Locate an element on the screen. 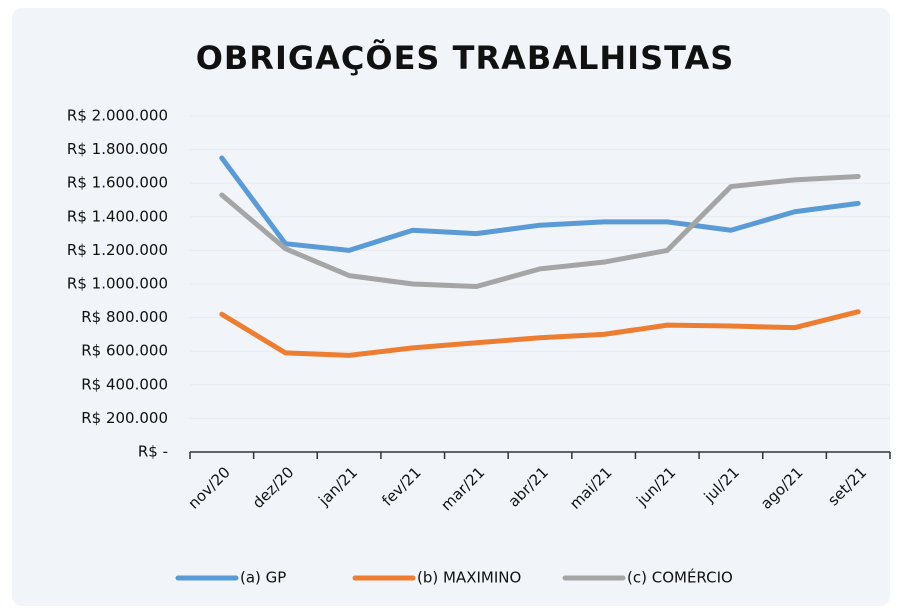  y-tick-label: R$ 1.600.000 is located at coordinates (117, 183).